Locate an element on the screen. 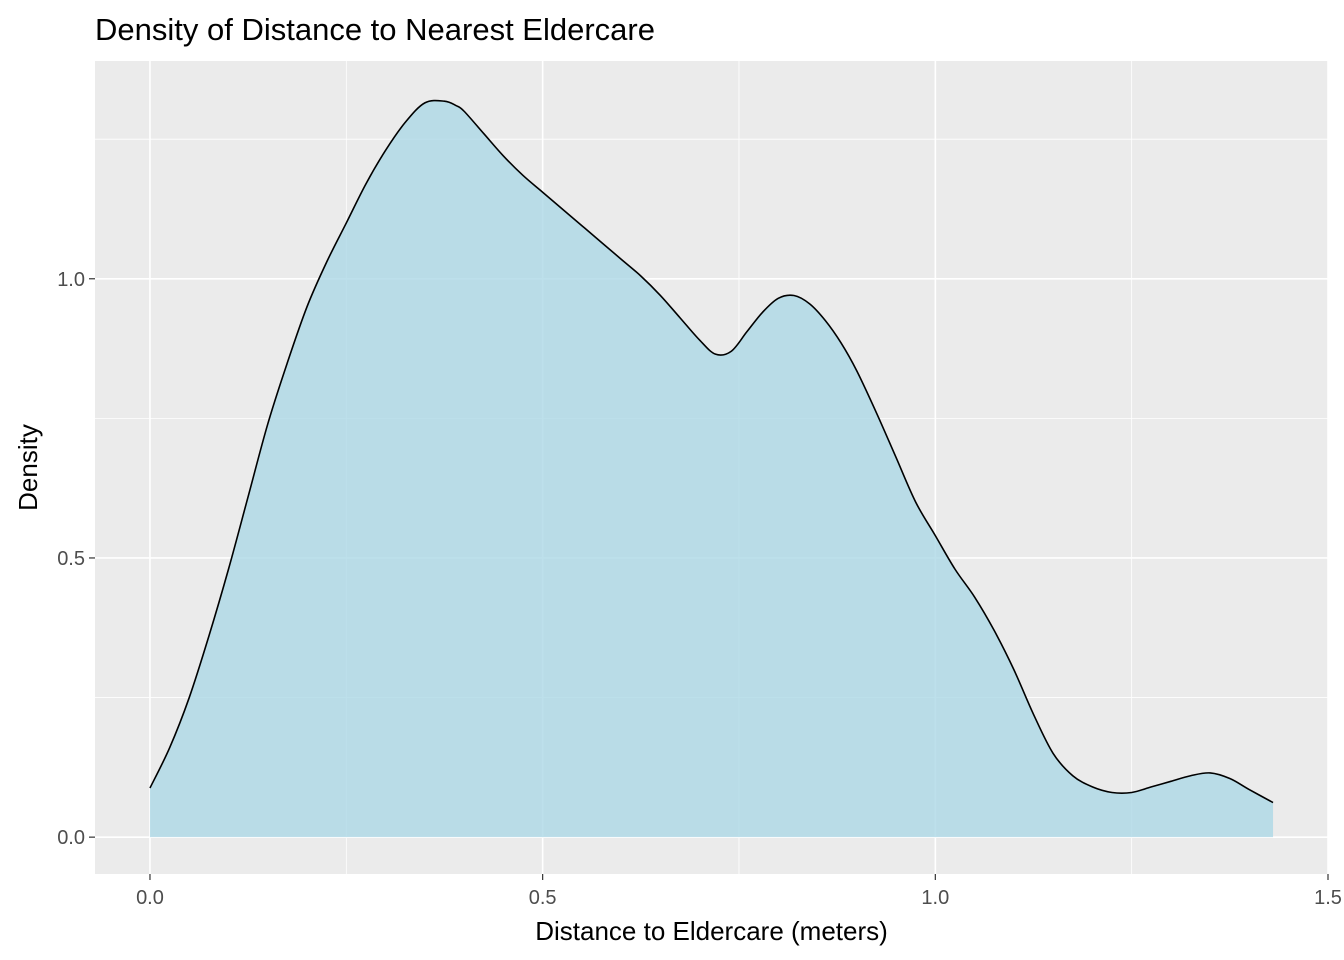 The height and width of the screenshot is (960, 1344). y-tick-label: 0.5 is located at coordinates (71, 559).